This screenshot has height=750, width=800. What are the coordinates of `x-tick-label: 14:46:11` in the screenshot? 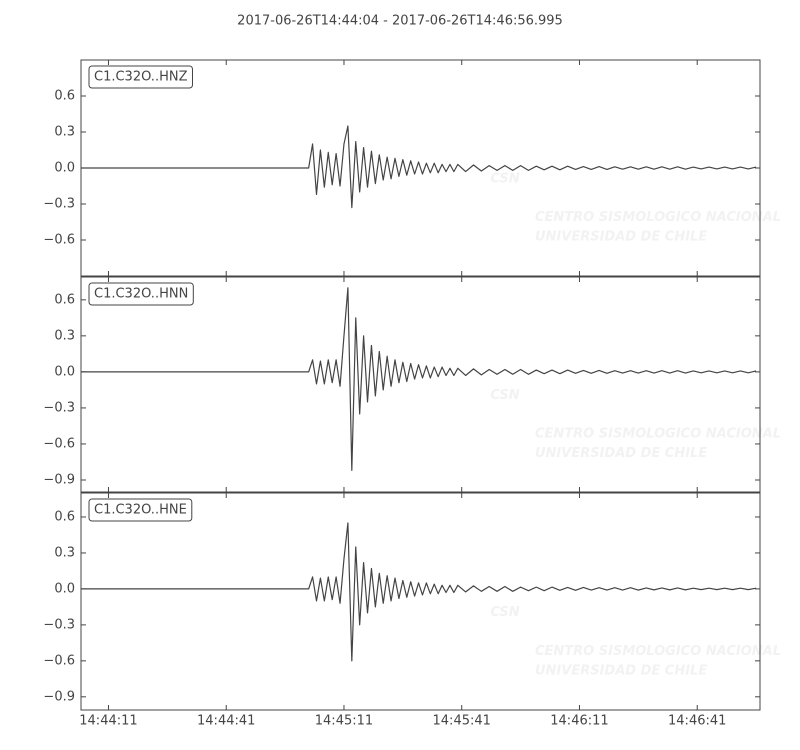 It's located at (579, 721).